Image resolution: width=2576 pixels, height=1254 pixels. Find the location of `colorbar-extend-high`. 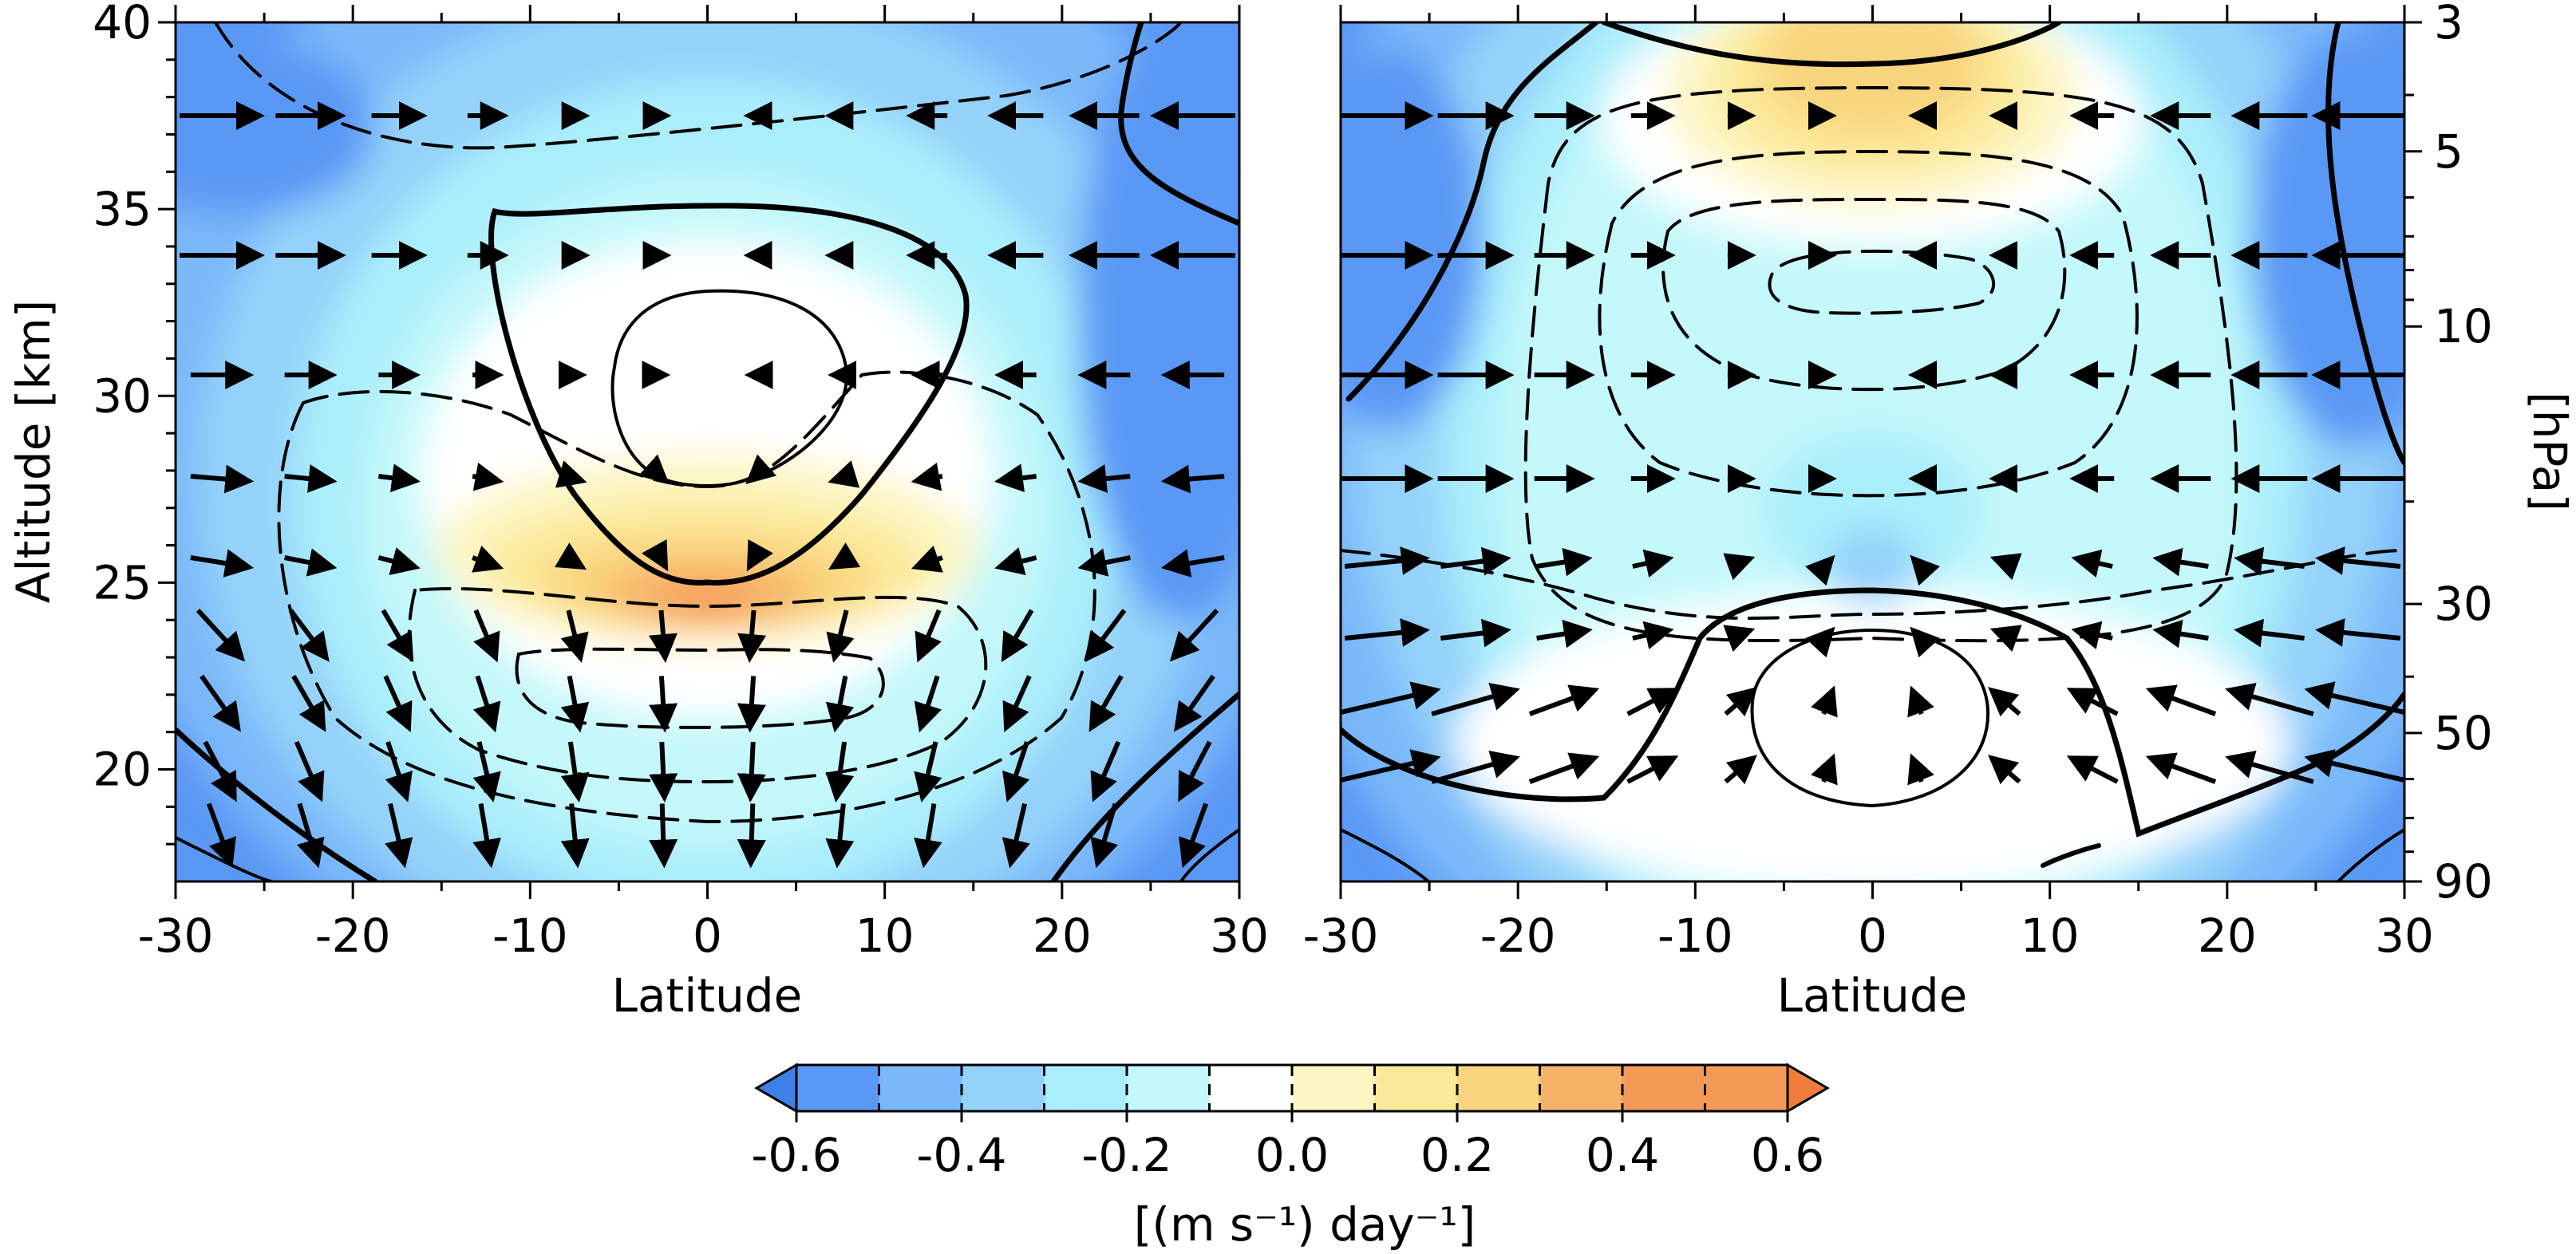

colorbar-extend-high is located at coordinates (1808, 1088).